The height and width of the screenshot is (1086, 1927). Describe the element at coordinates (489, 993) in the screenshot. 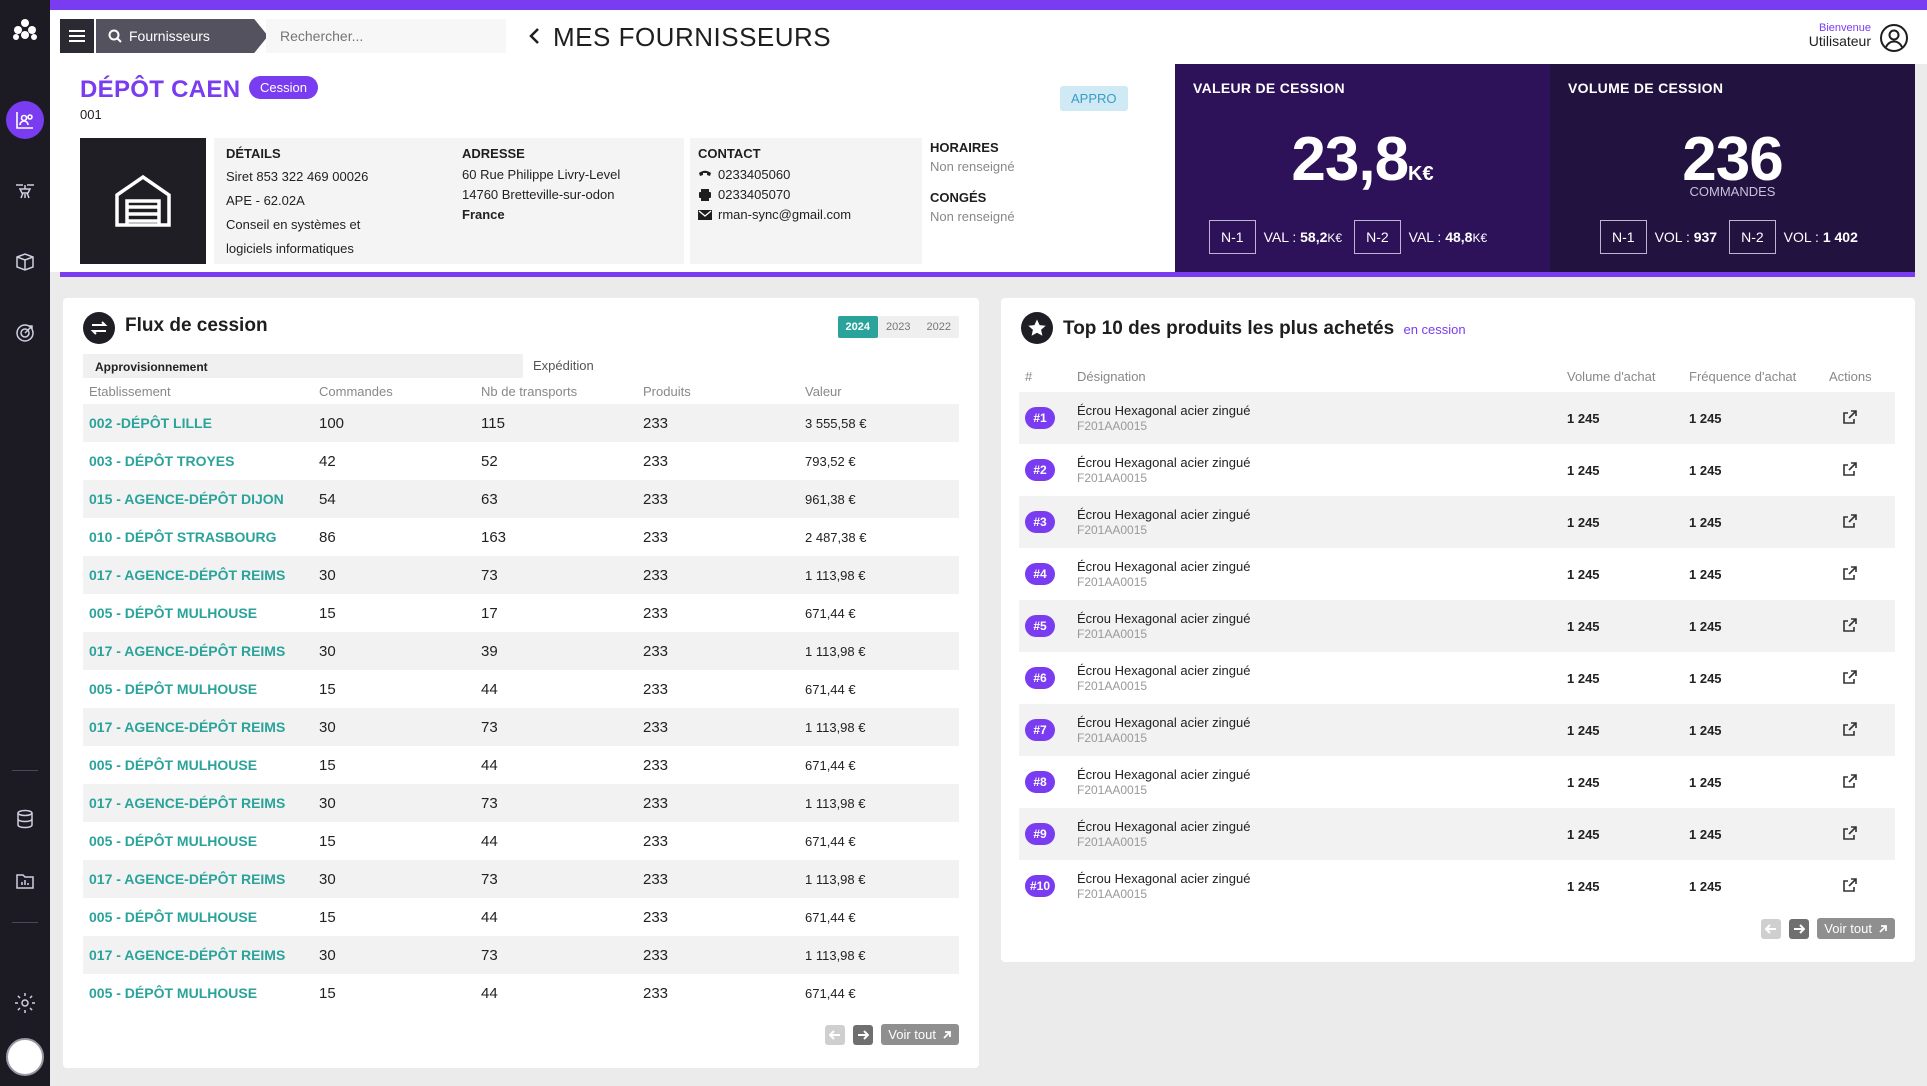

I see `transports-cell: 44` at that location.